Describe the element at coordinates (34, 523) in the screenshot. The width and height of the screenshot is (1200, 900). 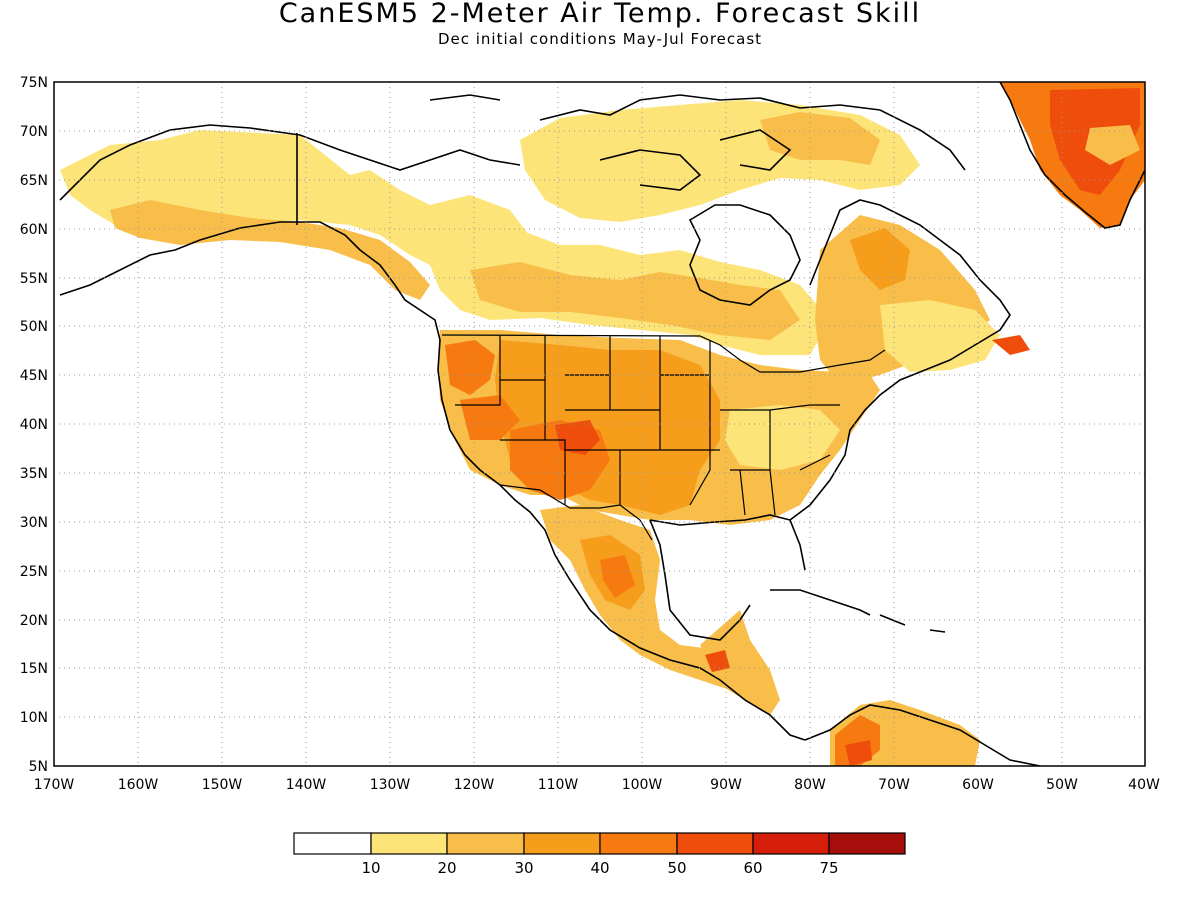
I see `lat-tick-label: 30N` at that location.